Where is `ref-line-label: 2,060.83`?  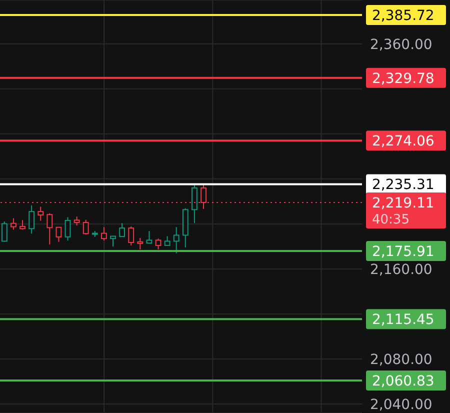 ref-line-label: 2,060.83 is located at coordinates (403, 382).